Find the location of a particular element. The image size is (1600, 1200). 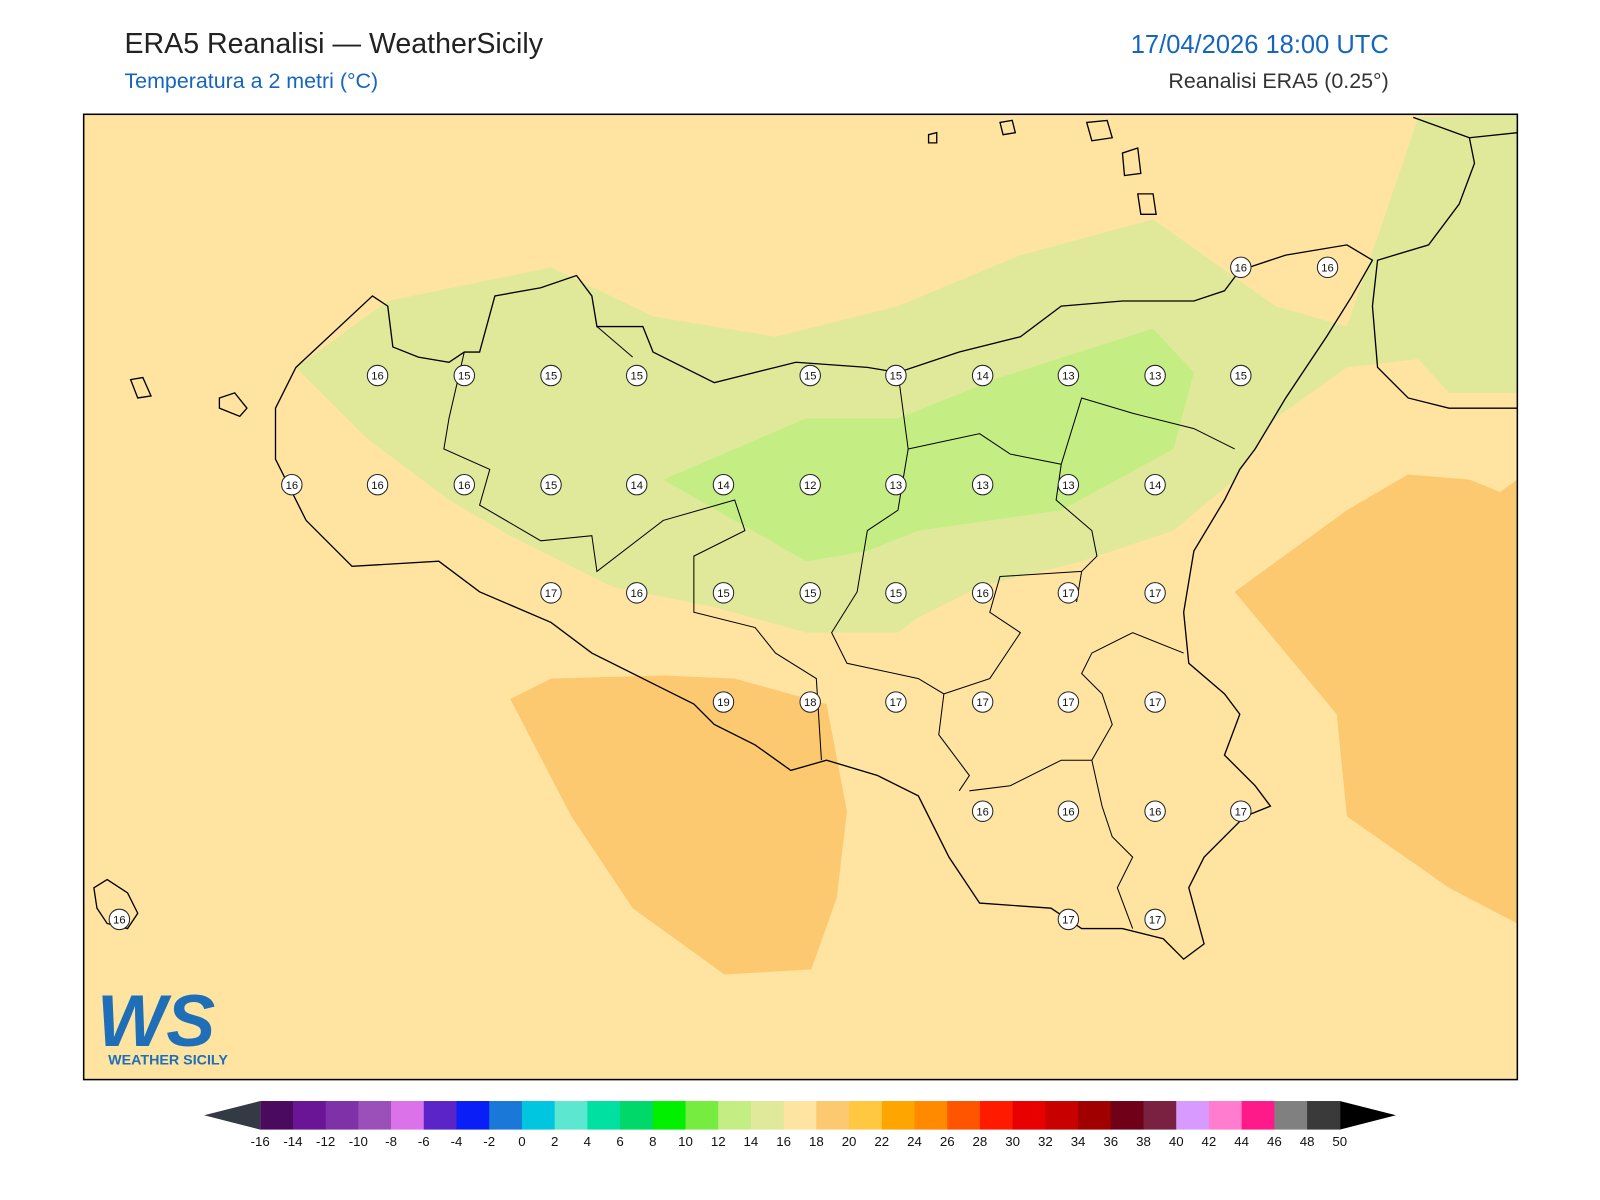

colorbar-tick-label: 48 is located at coordinates (1307, 1141).